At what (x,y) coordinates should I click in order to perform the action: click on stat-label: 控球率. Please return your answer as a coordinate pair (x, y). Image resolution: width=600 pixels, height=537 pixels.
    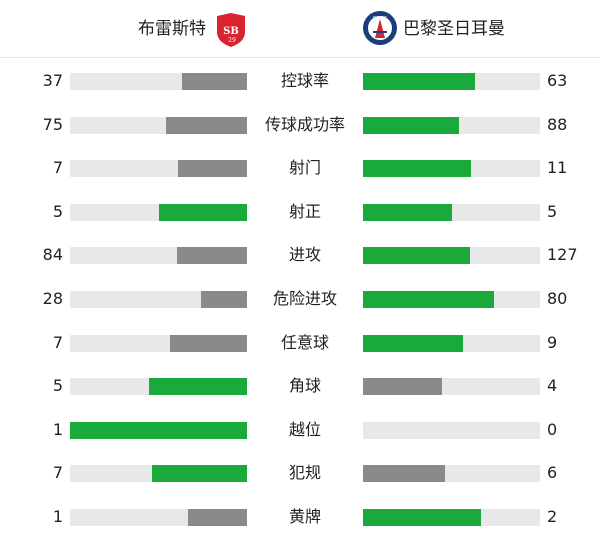
    Looking at the image, I should click on (304, 80).